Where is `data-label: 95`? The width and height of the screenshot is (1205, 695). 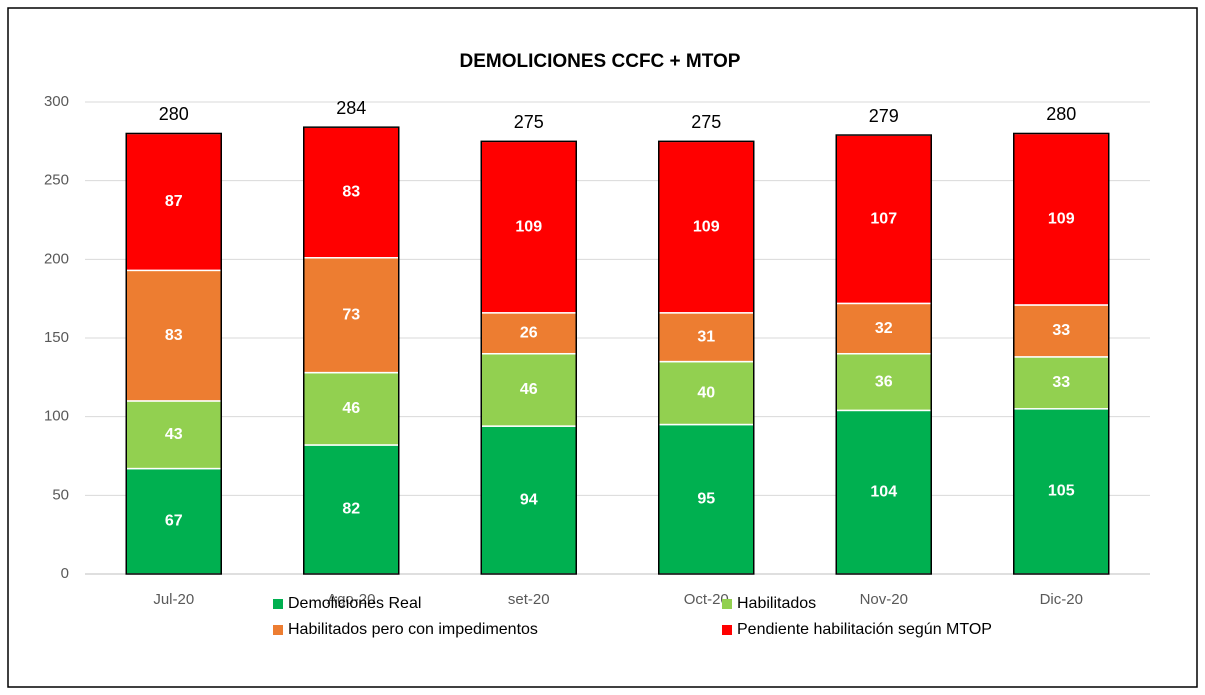 data-label: 95 is located at coordinates (706, 498).